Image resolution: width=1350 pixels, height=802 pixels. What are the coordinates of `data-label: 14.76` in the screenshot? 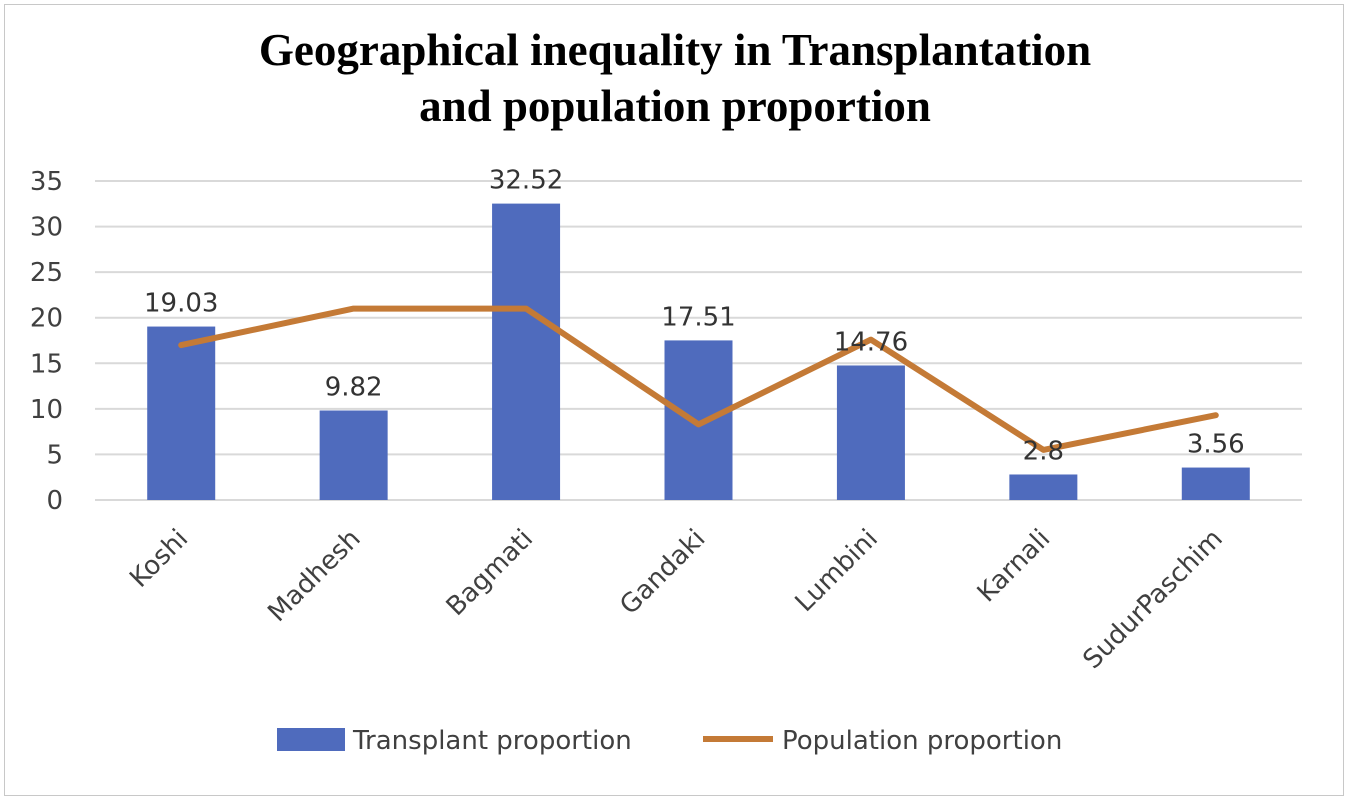 It's located at (871, 342).